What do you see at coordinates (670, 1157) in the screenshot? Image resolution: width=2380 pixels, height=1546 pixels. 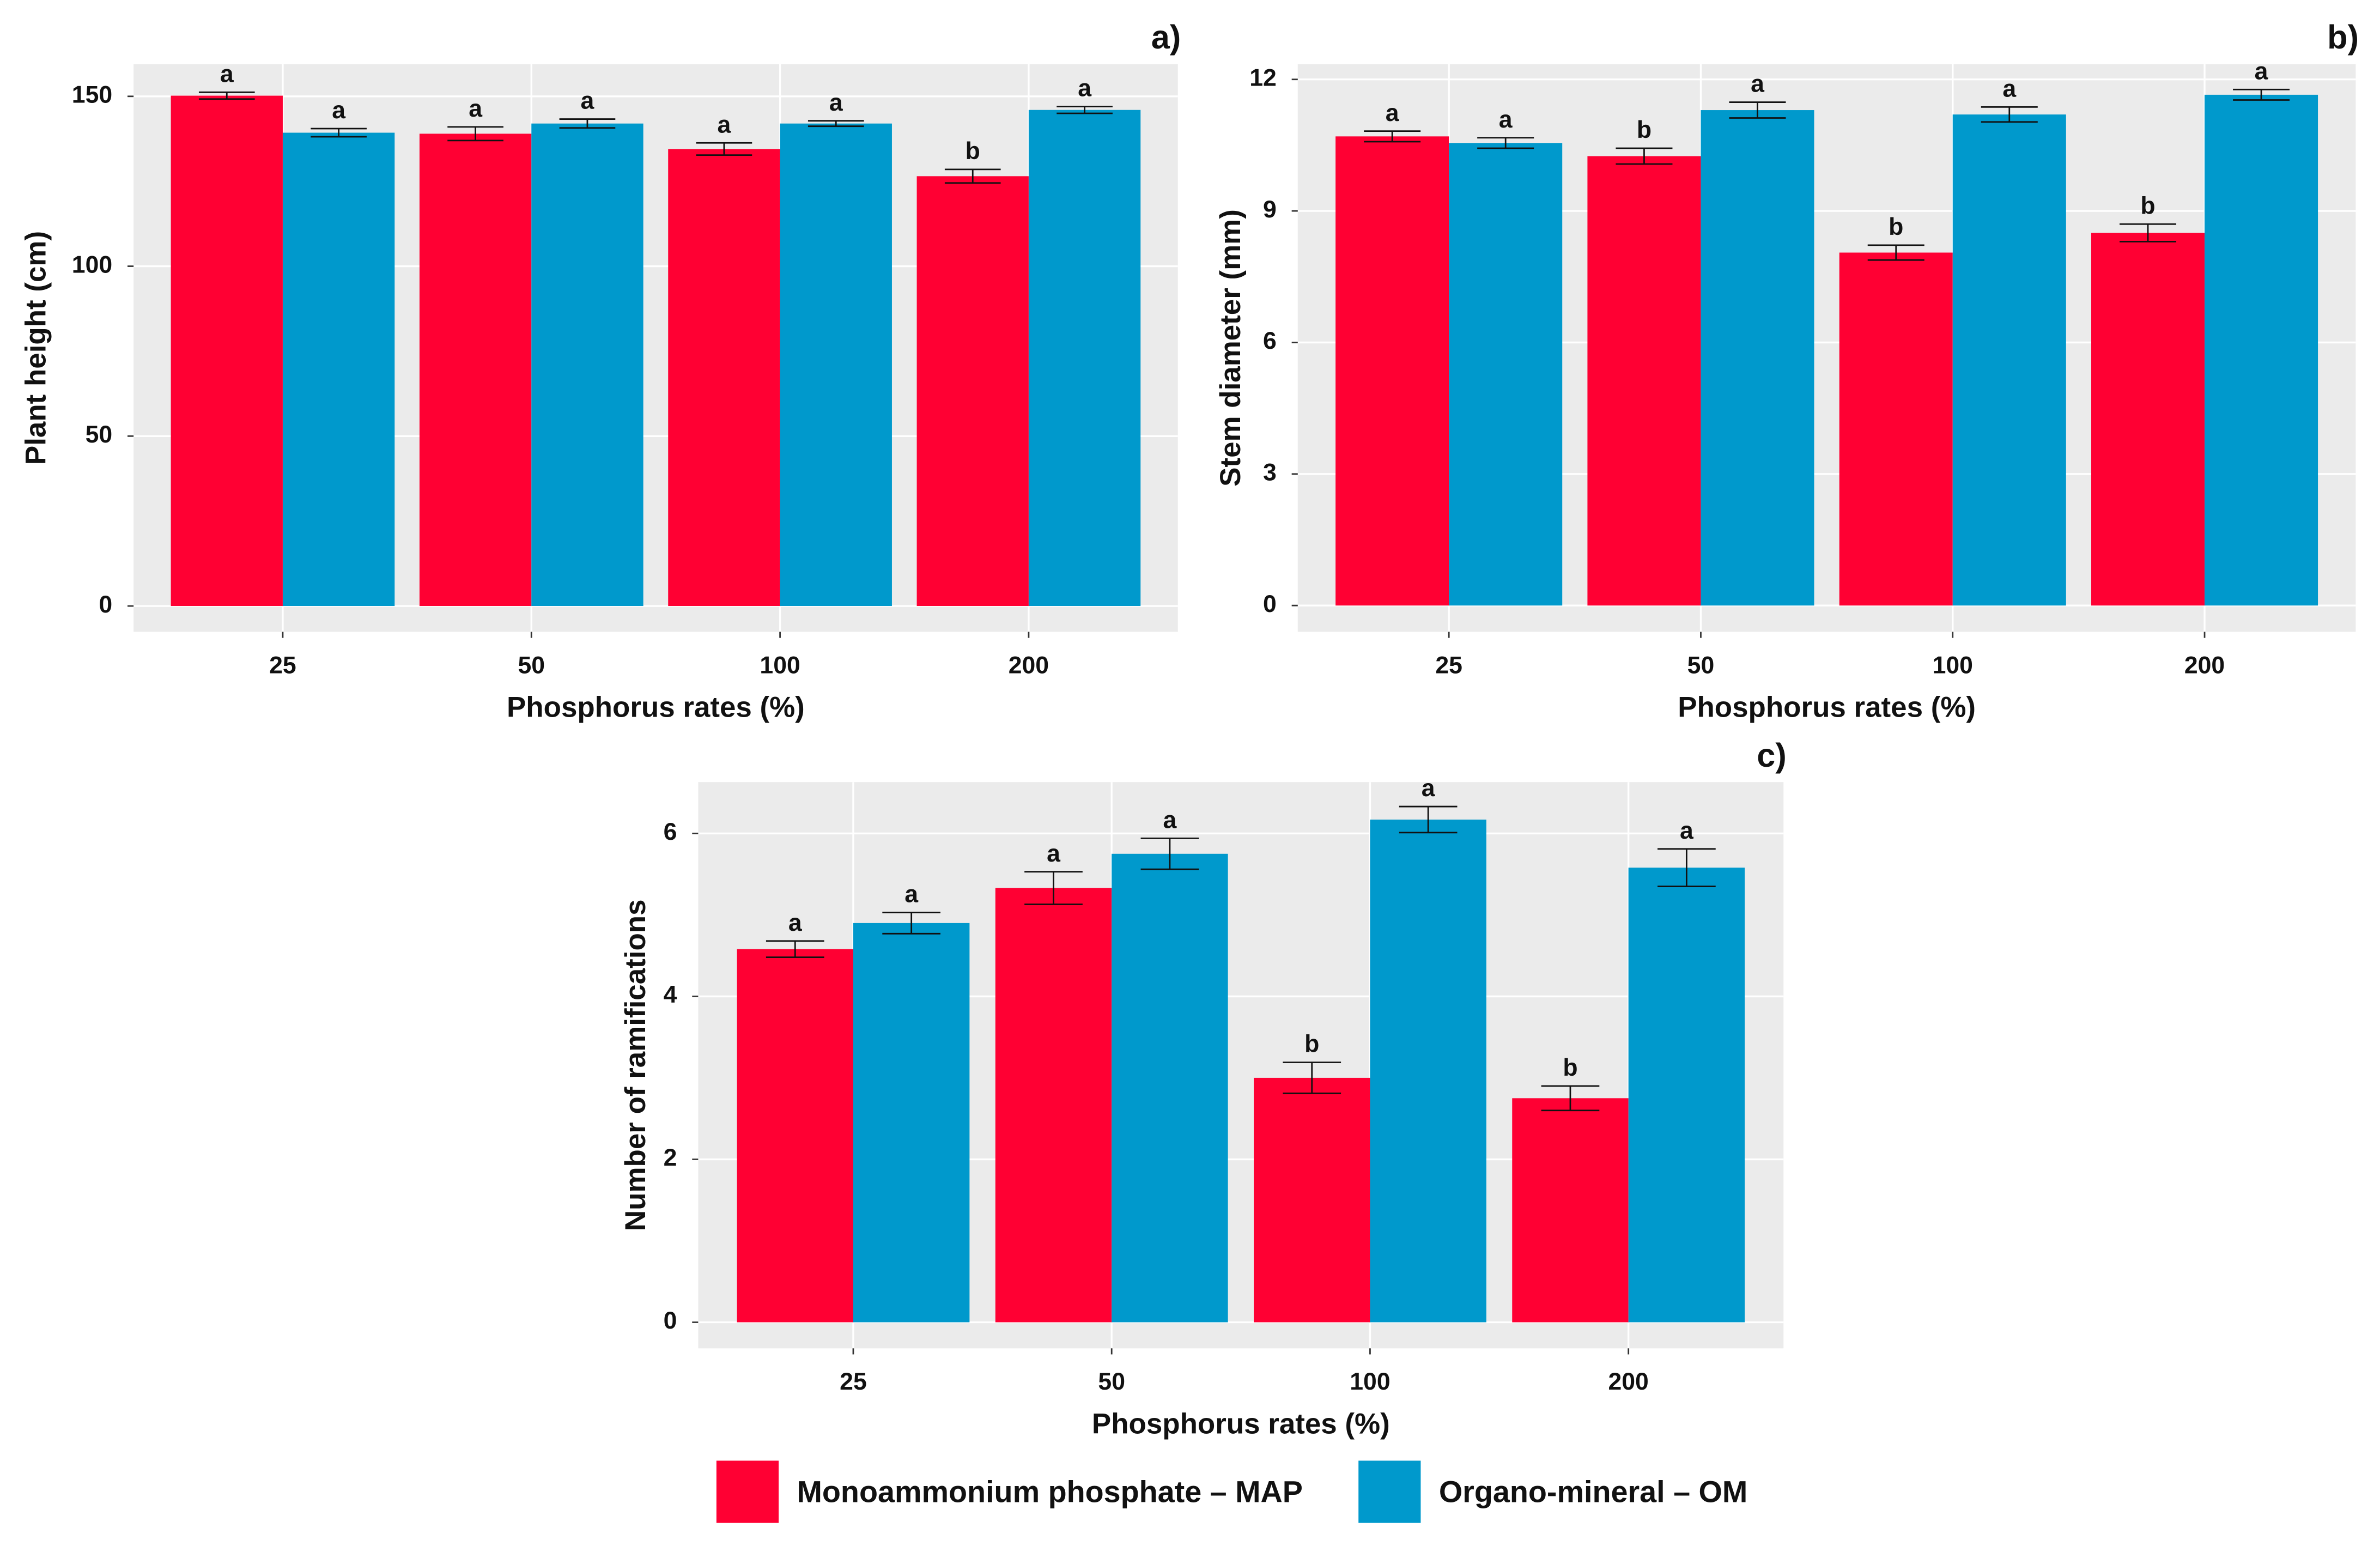 I see `y-tick-label: 2` at bounding box center [670, 1157].